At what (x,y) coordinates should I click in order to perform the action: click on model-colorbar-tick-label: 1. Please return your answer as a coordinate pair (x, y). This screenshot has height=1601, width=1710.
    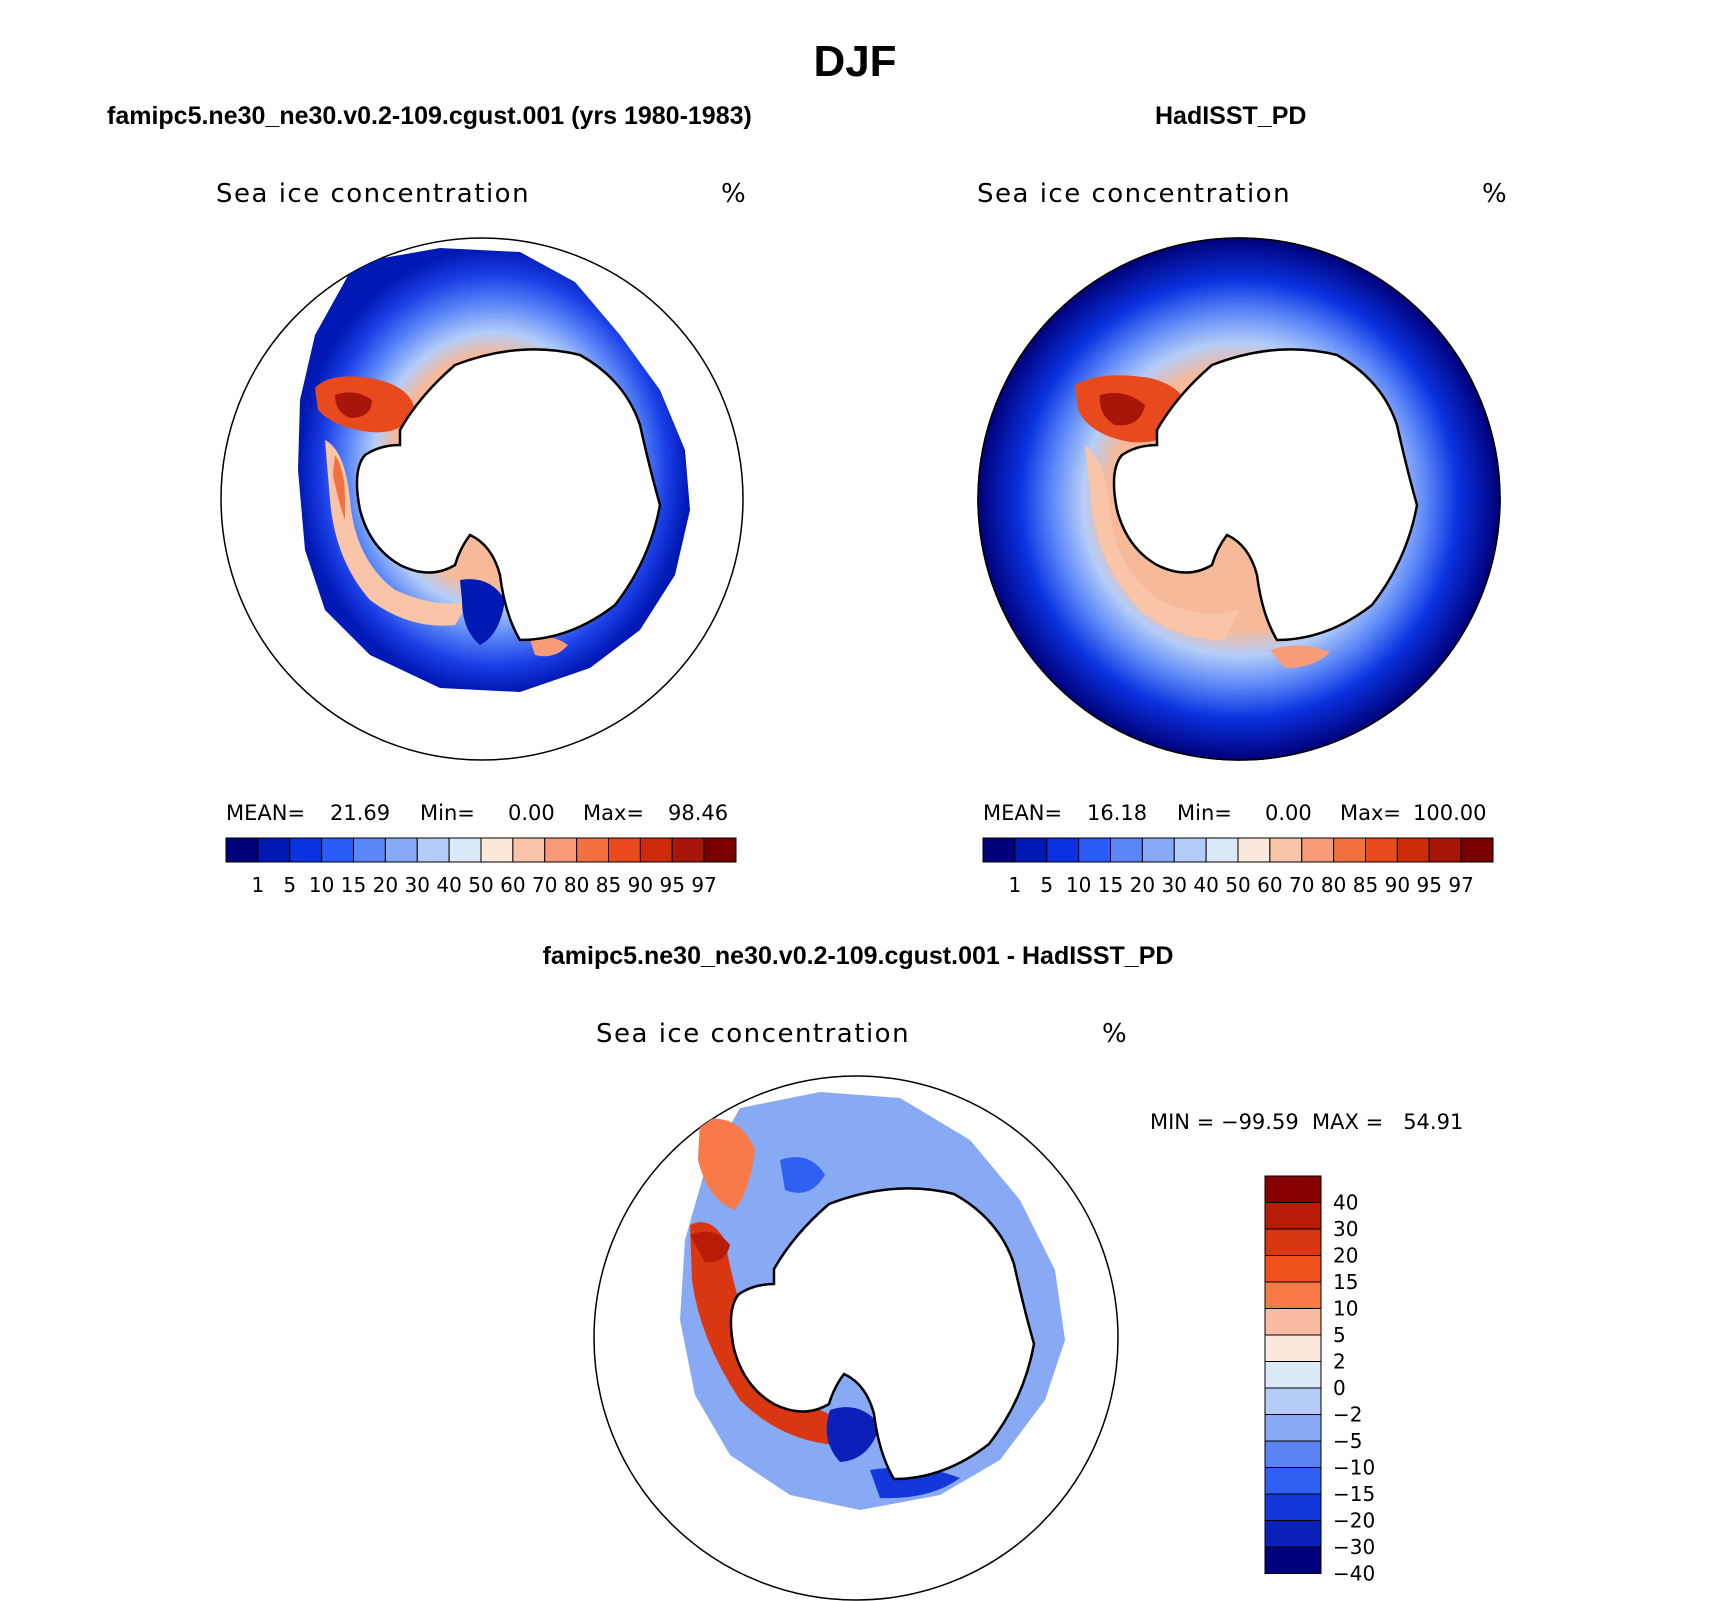
    Looking at the image, I should click on (258, 885).